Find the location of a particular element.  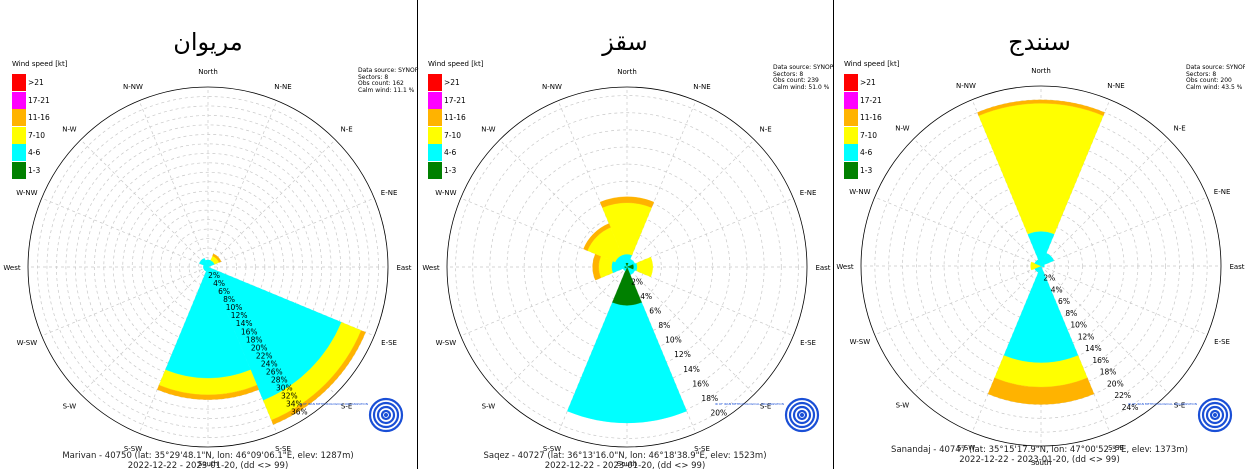

chart-title: مریوان is located at coordinates (208, 42).